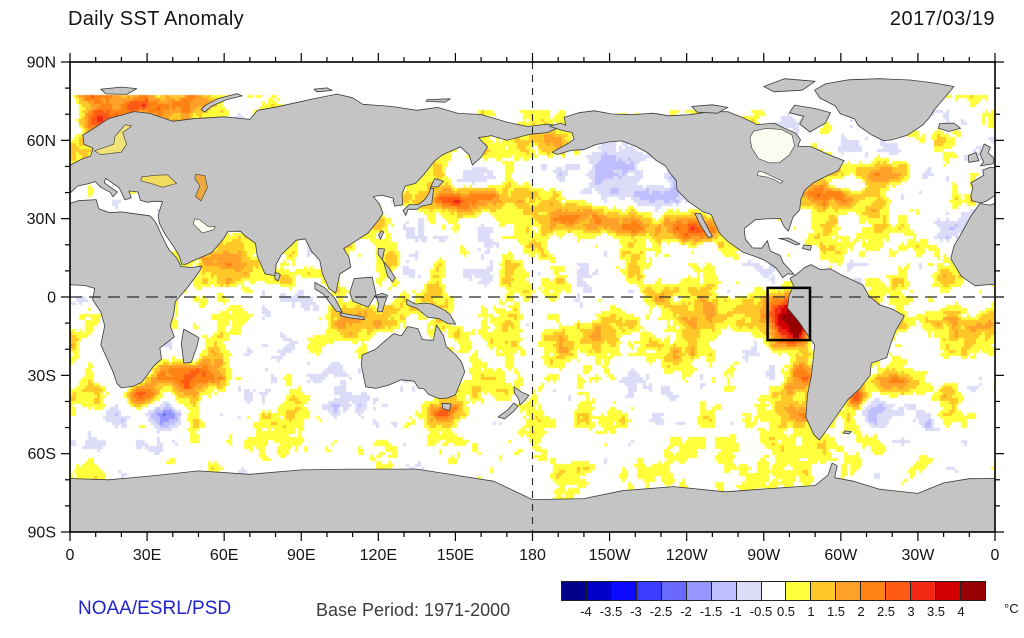 Image resolution: width=1024 pixels, height=638 pixels. Describe the element at coordinates (610, 555) in the screenshot. I see `x-axis-label: 150W` at that location.